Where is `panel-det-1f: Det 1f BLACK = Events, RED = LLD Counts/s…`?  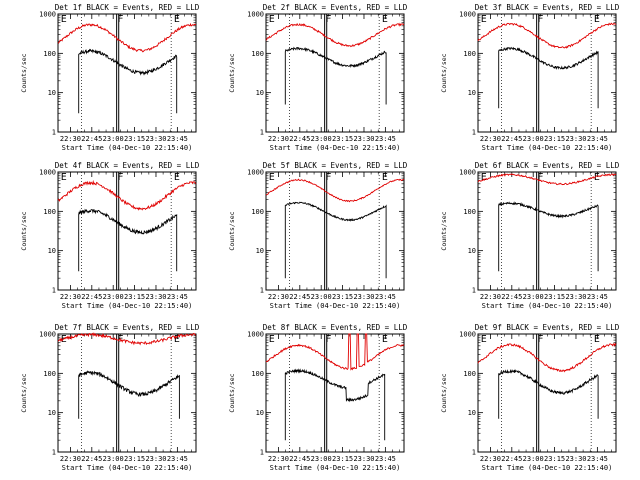 panel-det-1f: Det 1f BLACK = Events, RED = LLD Counts/s… is located at coordinates (110, 77).